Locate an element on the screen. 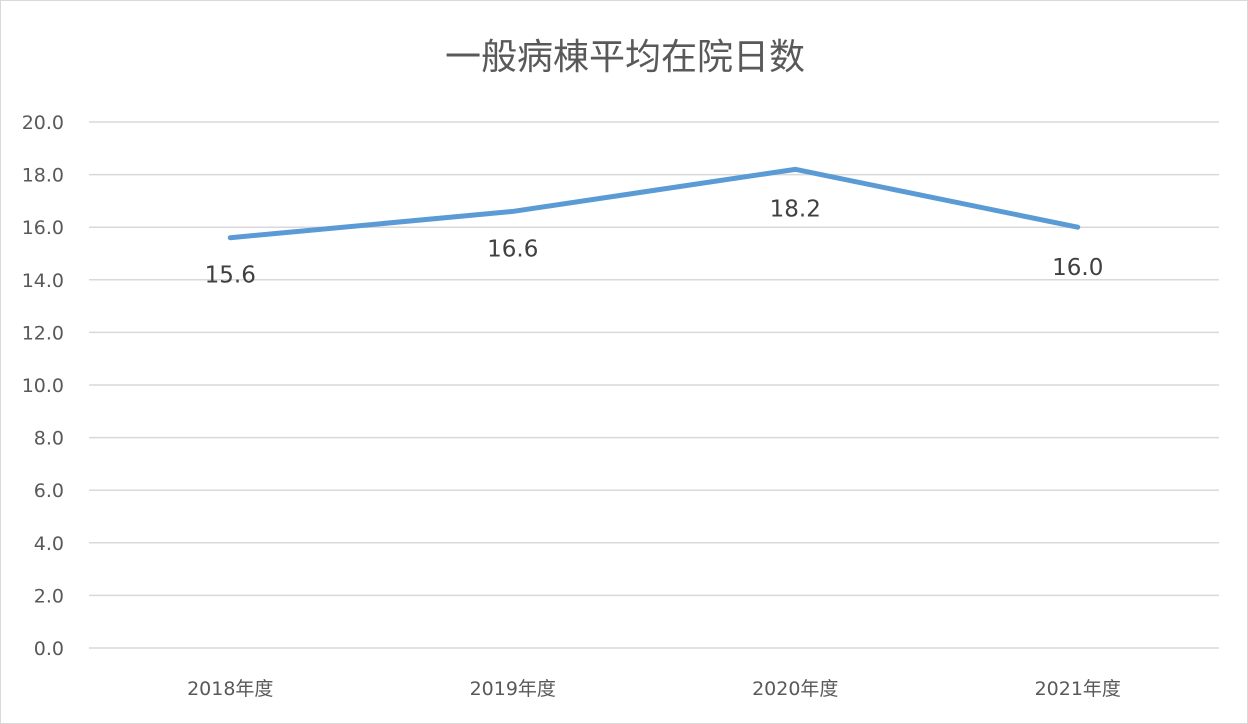 Image resolution: width=1248 pixels, height=724 pixels. y-tick-label: 8.0 is located at coordinates (49, 439).